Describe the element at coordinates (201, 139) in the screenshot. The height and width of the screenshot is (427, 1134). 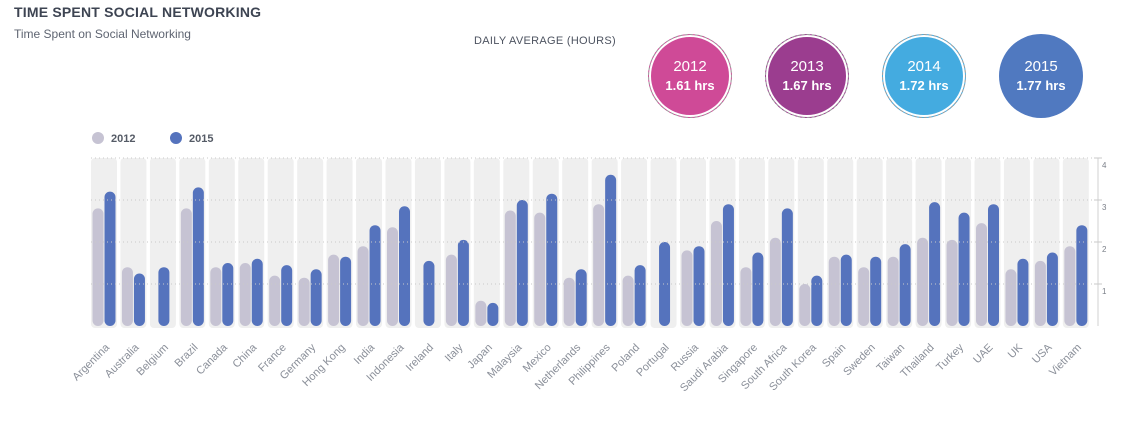
I see `legend-label-2015: 2015` at that location.